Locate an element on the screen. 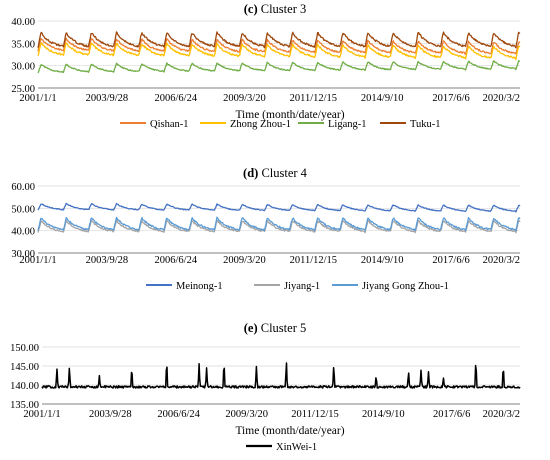  y-tick-label: 25.00 is located at coordinates (23, 89).